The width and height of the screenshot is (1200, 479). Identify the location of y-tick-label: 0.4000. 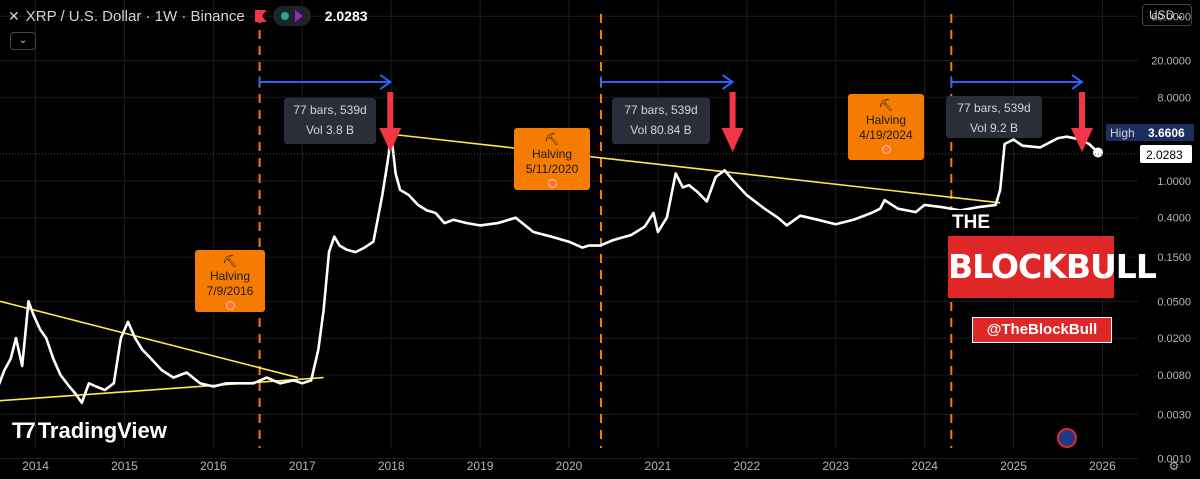
(1174, 219).